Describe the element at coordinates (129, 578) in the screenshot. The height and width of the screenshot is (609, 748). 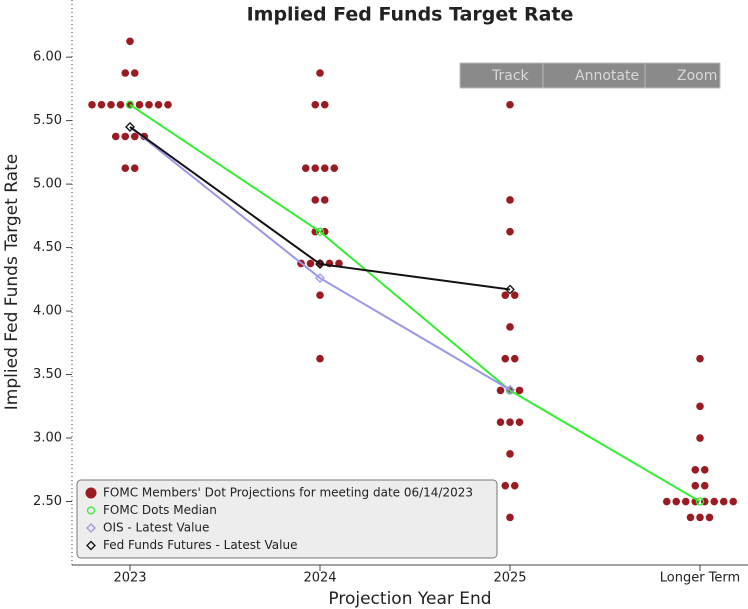
I see `x-tick-label: 2023` at that location.